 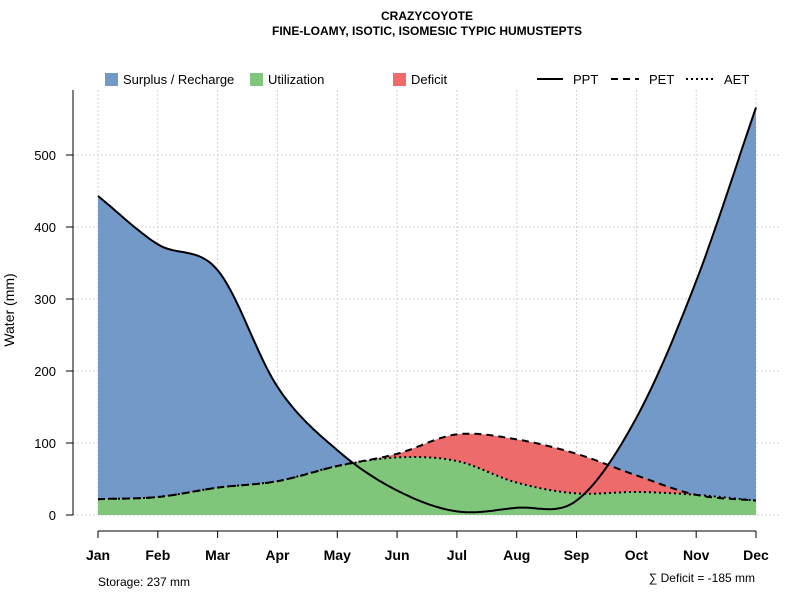 I want to click on x-tick-label: Mar, so click(x=217, y=555).